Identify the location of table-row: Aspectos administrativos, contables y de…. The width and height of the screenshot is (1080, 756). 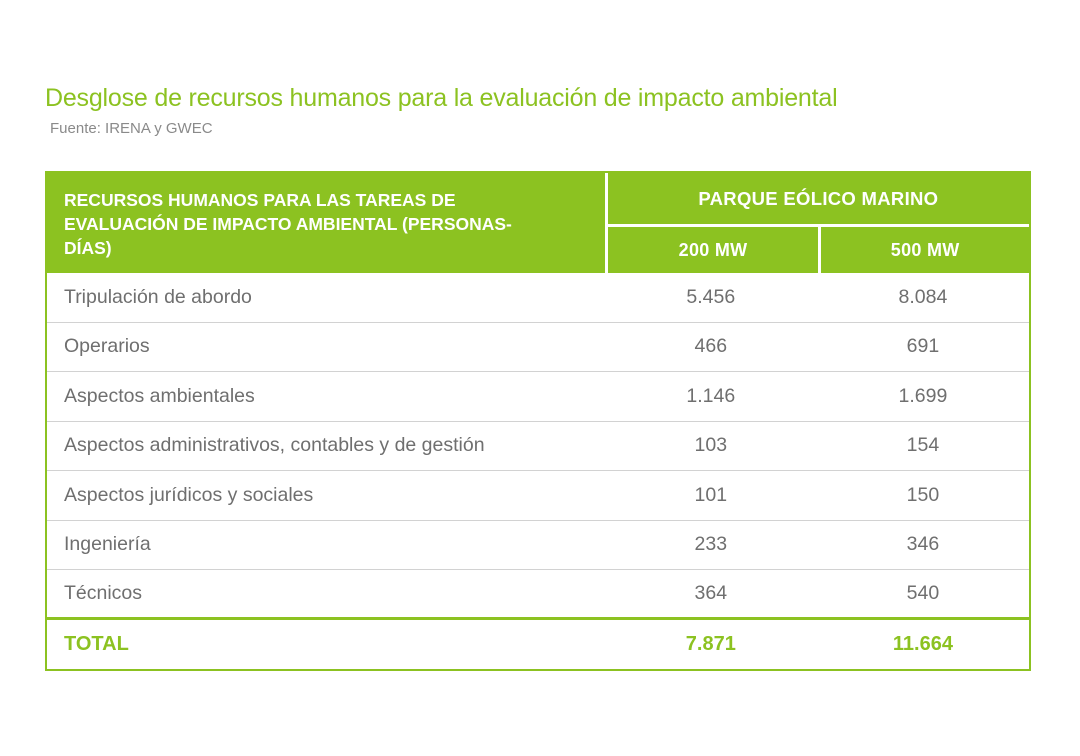
(538, 446).